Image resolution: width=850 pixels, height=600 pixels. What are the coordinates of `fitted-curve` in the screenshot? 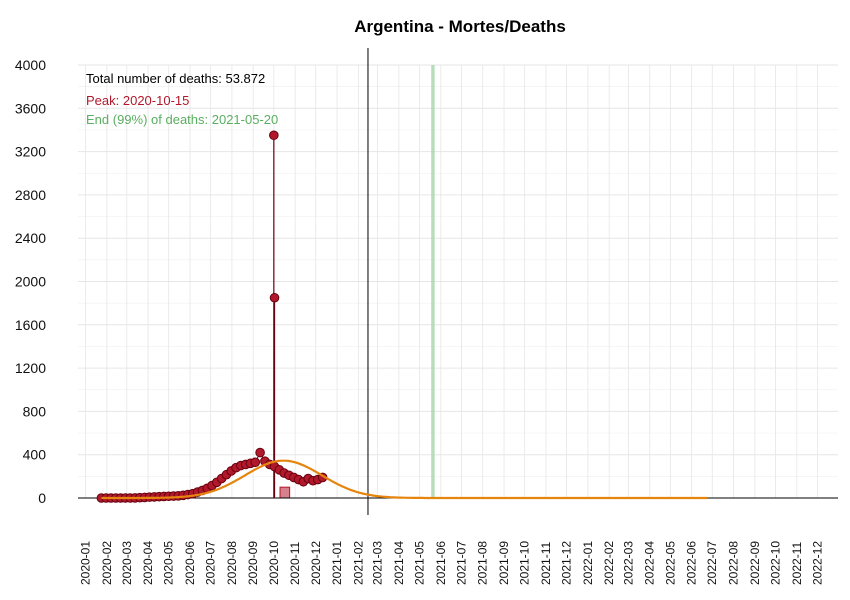 It's located at (404, 479).